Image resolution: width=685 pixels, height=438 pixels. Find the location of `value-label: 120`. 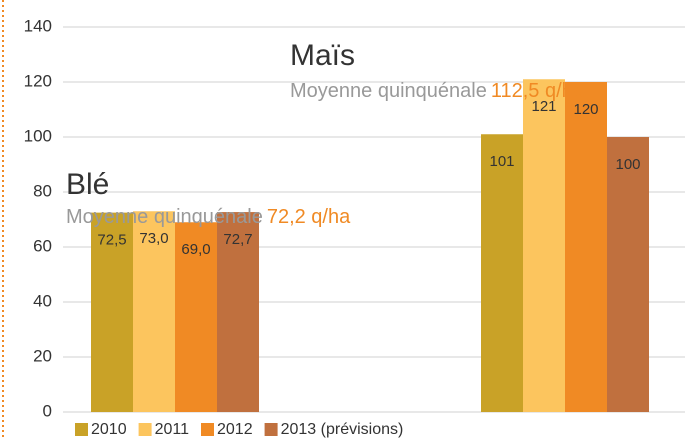

value-label: 120 is located at coordinates (585, 109).